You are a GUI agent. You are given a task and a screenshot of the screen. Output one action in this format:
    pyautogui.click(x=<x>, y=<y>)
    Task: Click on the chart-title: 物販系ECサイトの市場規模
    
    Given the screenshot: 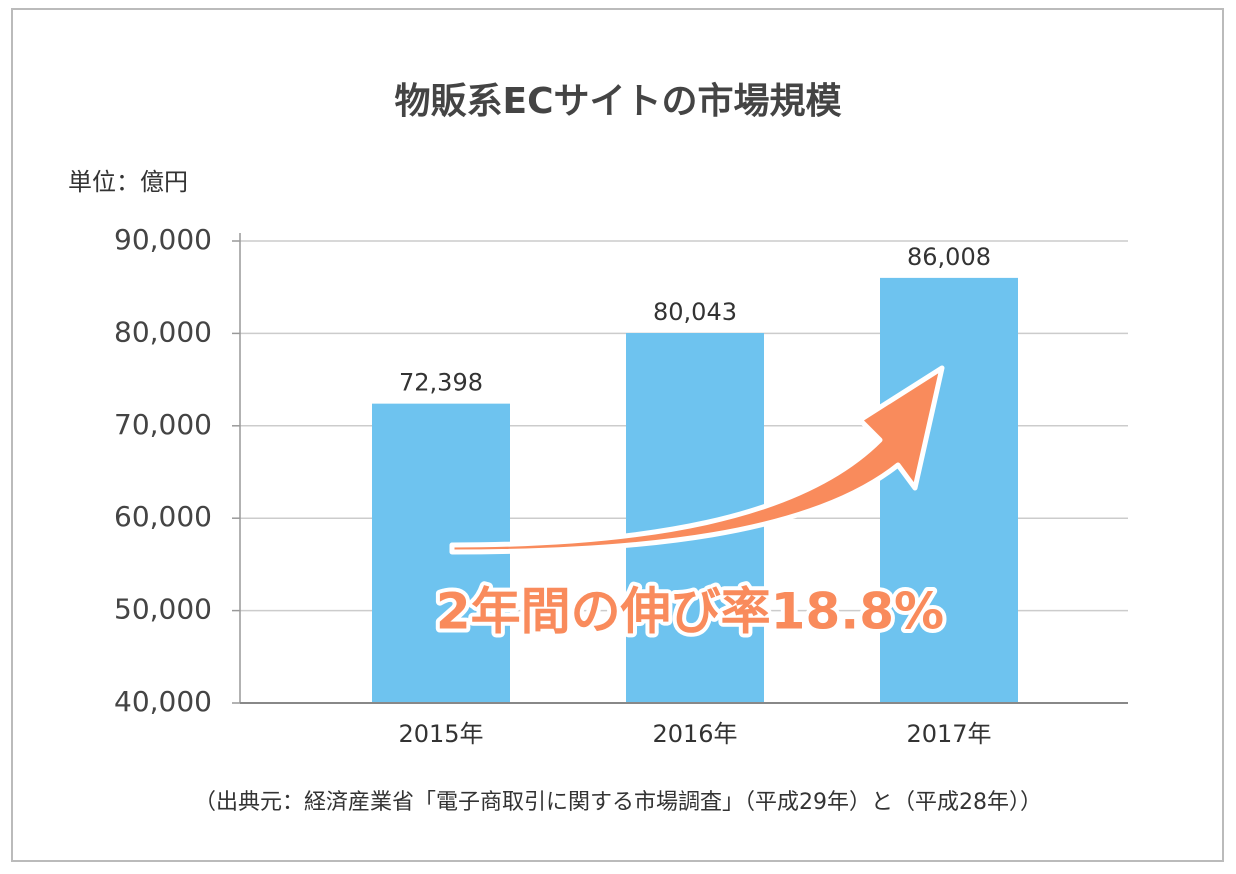 What is the action you would take?
    pyautogui.click(x=617, y=101)
    